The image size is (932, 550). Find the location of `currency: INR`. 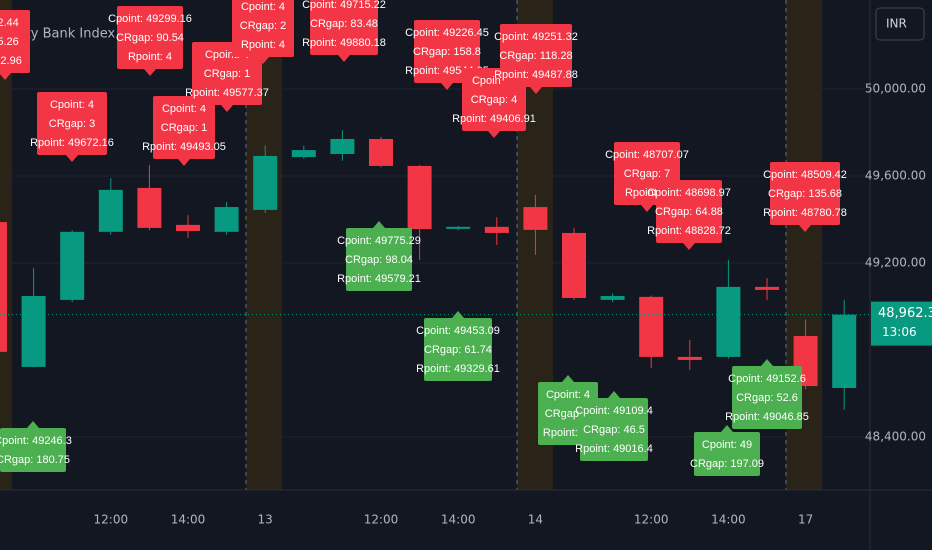

currency: INR is located at coordinates (896, 24).